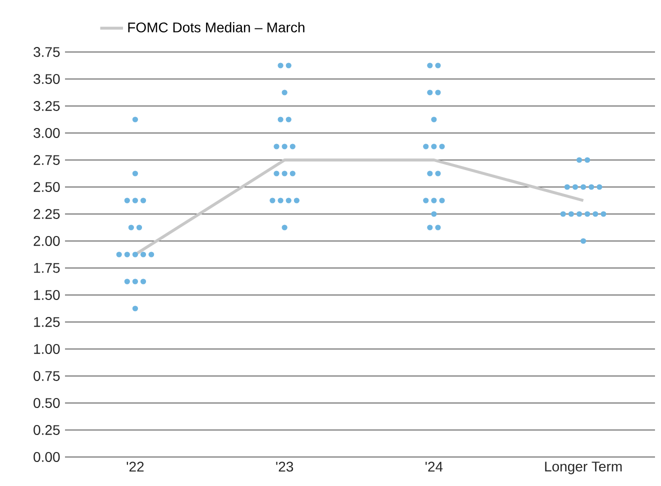  I want to click on y-tick-label: 0.50, so click(47, 403).